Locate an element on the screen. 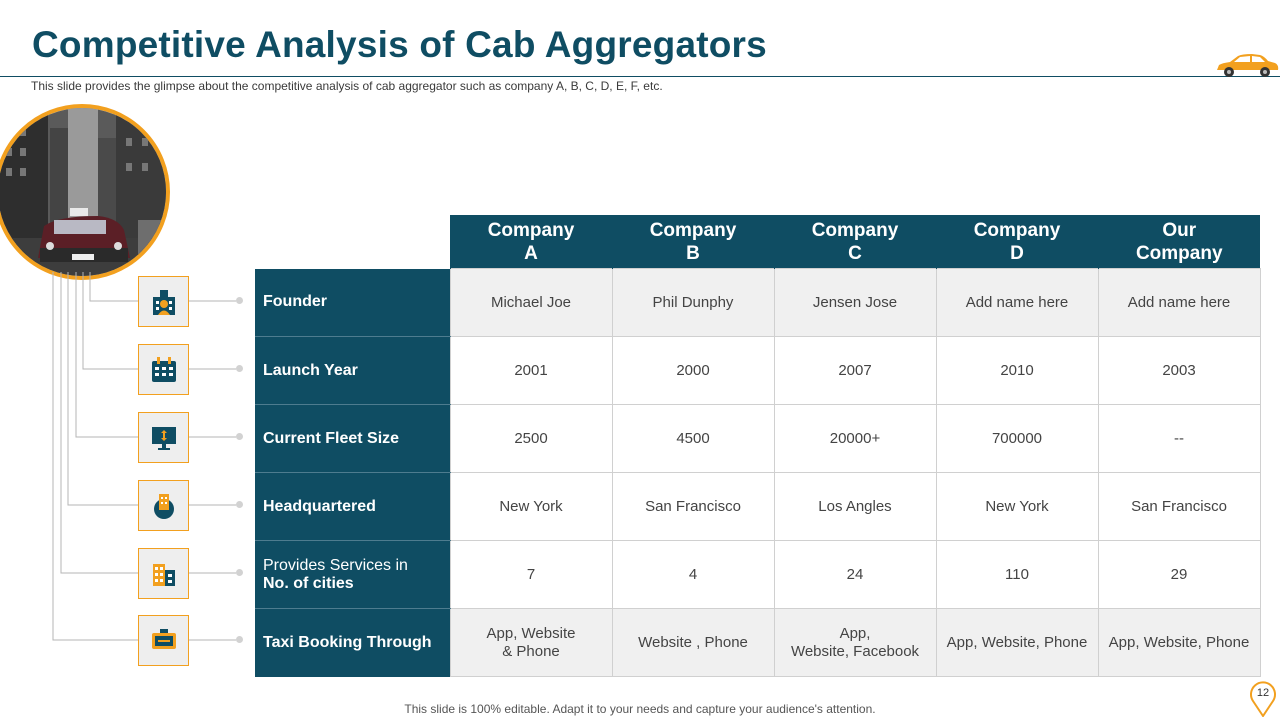 The height and width of the screenshot is (720, 1280). table-cell: 2001 is located at coordinates (531, 370).